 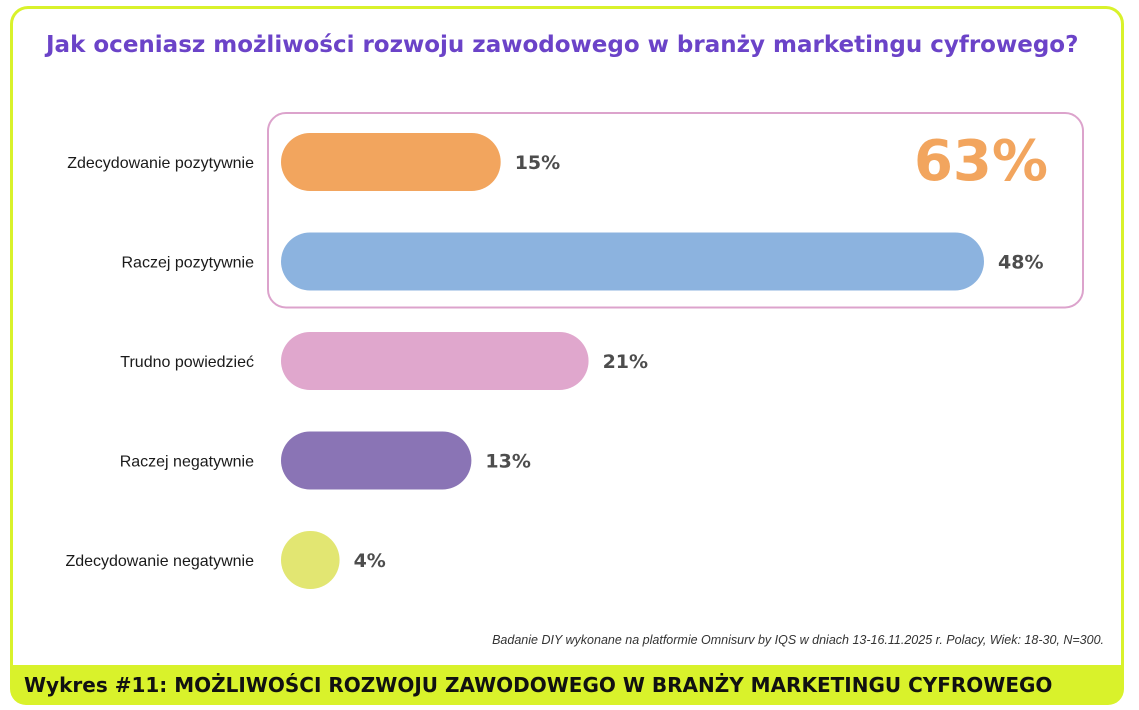 What do you see at coordinates (187, 462) in the screenshot?
I see `category-label: Raczej negatywnie` at bounding box center [187, 462].